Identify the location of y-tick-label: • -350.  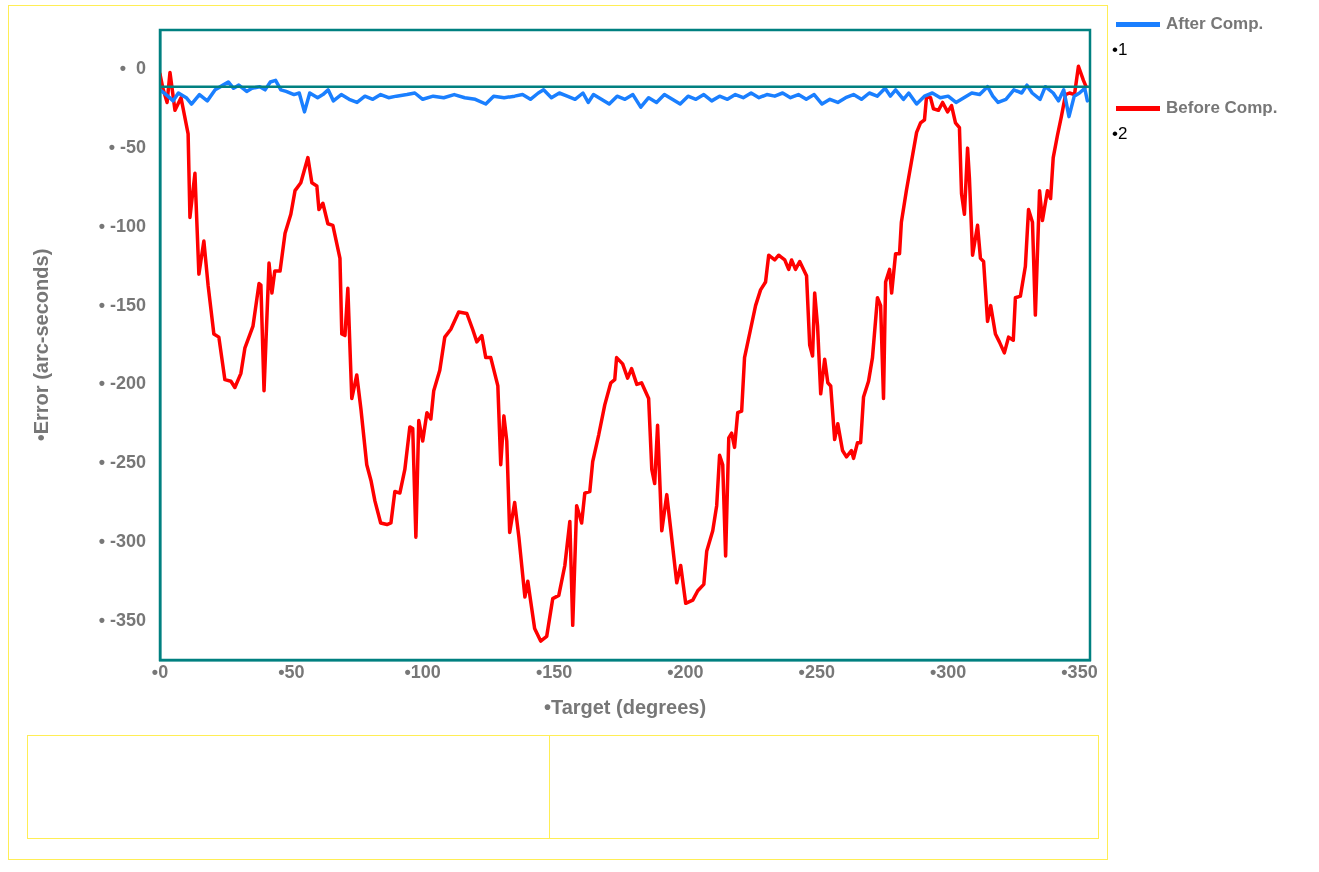
(122, 619).